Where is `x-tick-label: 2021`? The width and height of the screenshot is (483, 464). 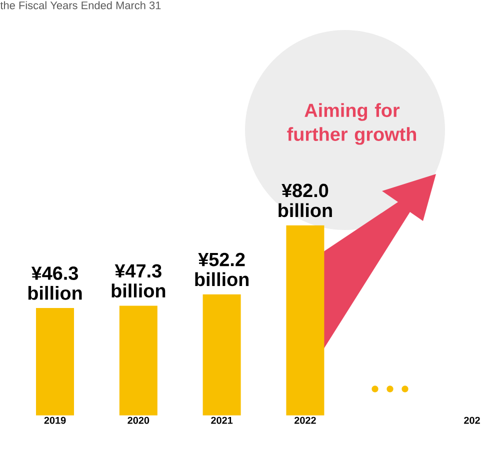
x-tick-label: 2021 is located at coordinates (222, 420).